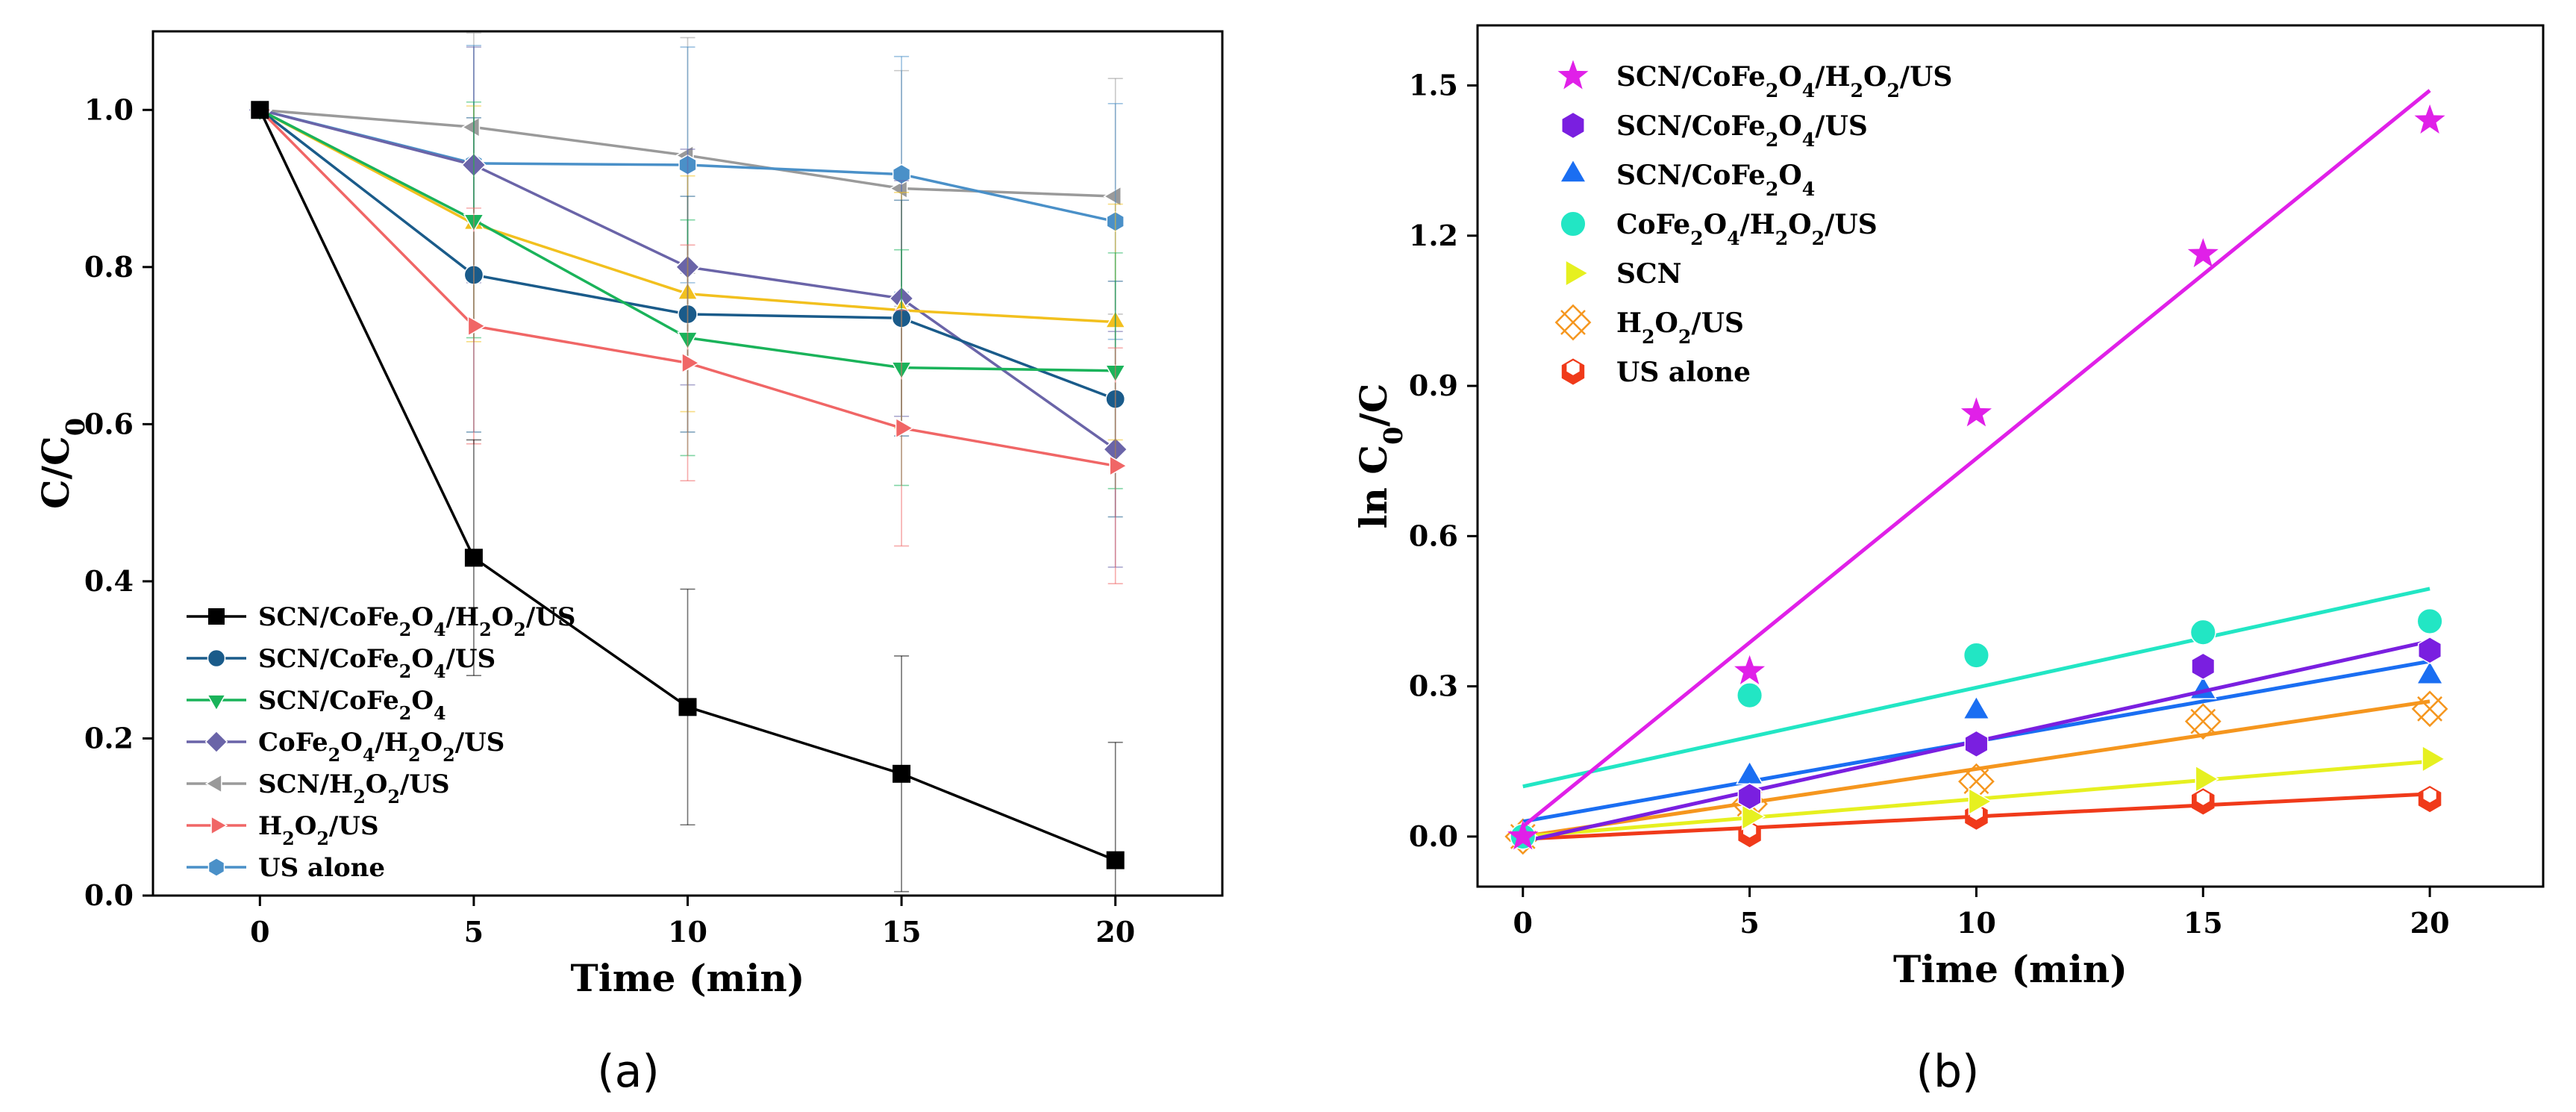  What do you see at coordinates (318, 788) in the screenshot?
I see `panel-a-legend-item: SCN/H2O2/US` at bounding box center [318, 788].